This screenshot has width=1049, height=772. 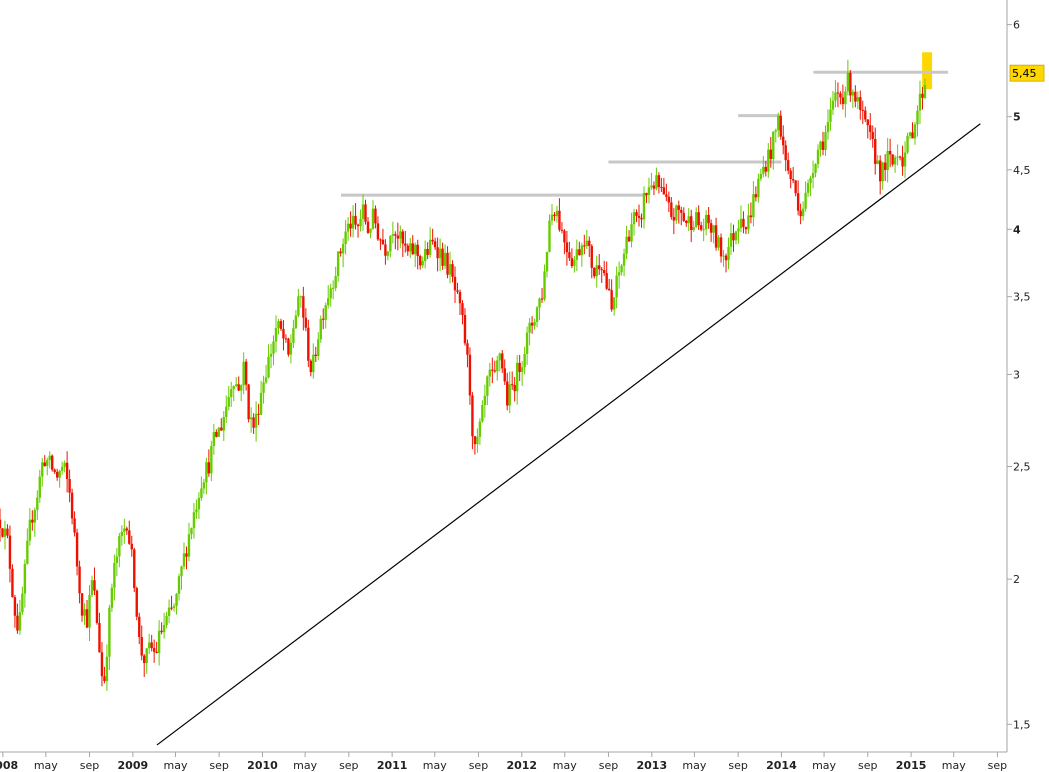 I want to click on x-tick-label: may, so click(x=694, y=765).